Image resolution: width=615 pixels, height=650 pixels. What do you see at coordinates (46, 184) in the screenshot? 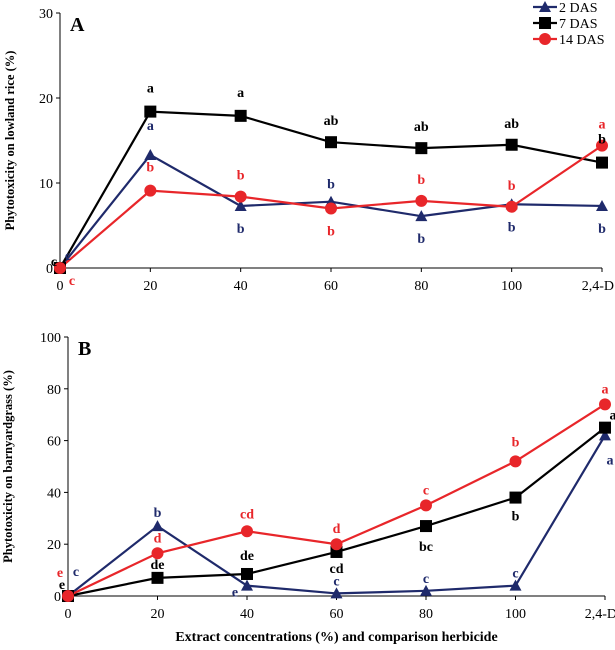
I see `y-tick-label: 10` at bounding box center [46, 184].